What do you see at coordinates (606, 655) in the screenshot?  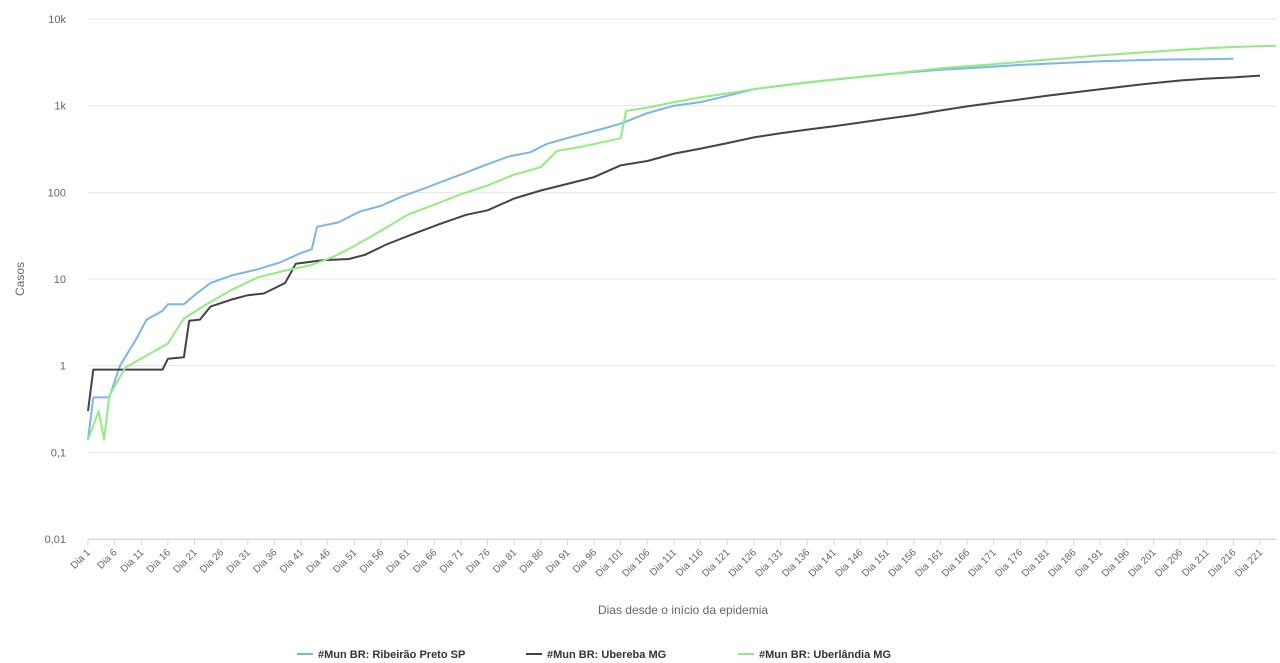 I see `legend-label-1: #Mun BR: Ubereba MG` at bounding box center [606, 655].